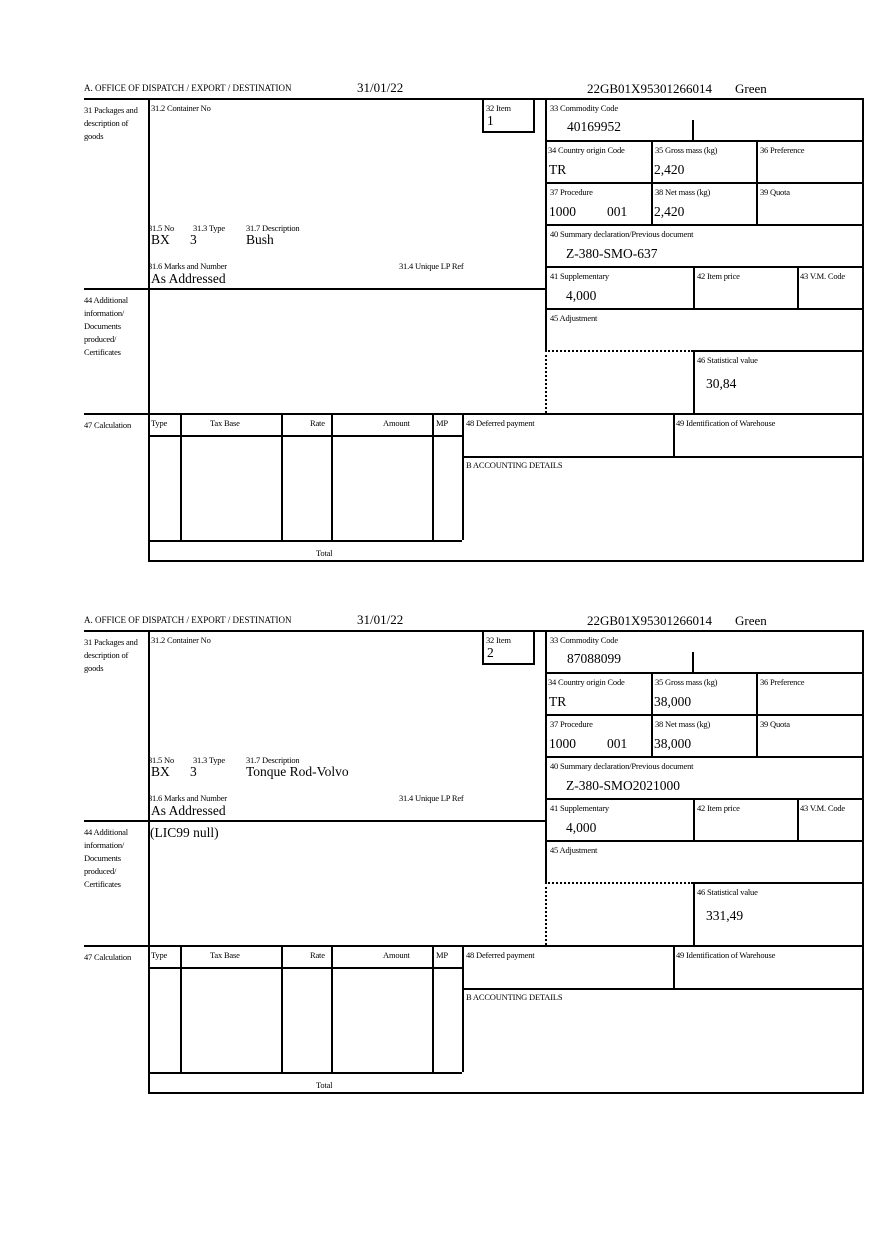 The width and height of the screenshot is (882, 1250). Describe the element at coordinates (490, 120) in the screenshot. I see `item-number-value: 1` at that location.